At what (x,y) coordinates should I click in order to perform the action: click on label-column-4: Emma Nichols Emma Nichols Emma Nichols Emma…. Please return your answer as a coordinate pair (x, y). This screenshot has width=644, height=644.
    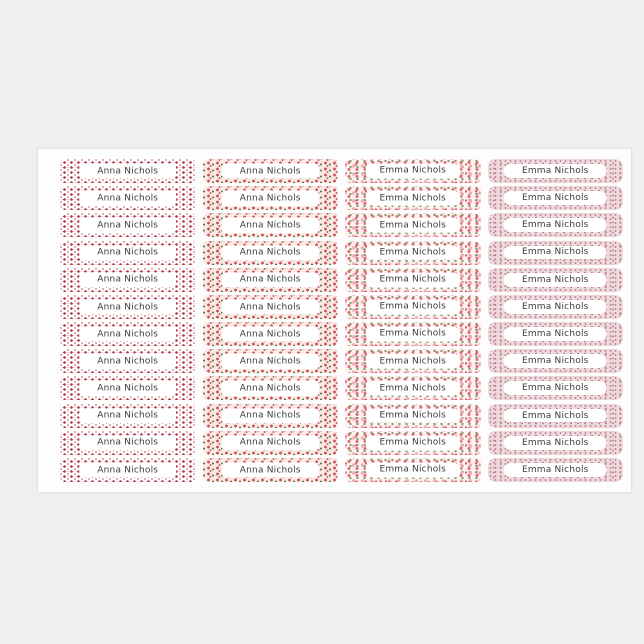
    Looking at the image, I should click on (555, 320).